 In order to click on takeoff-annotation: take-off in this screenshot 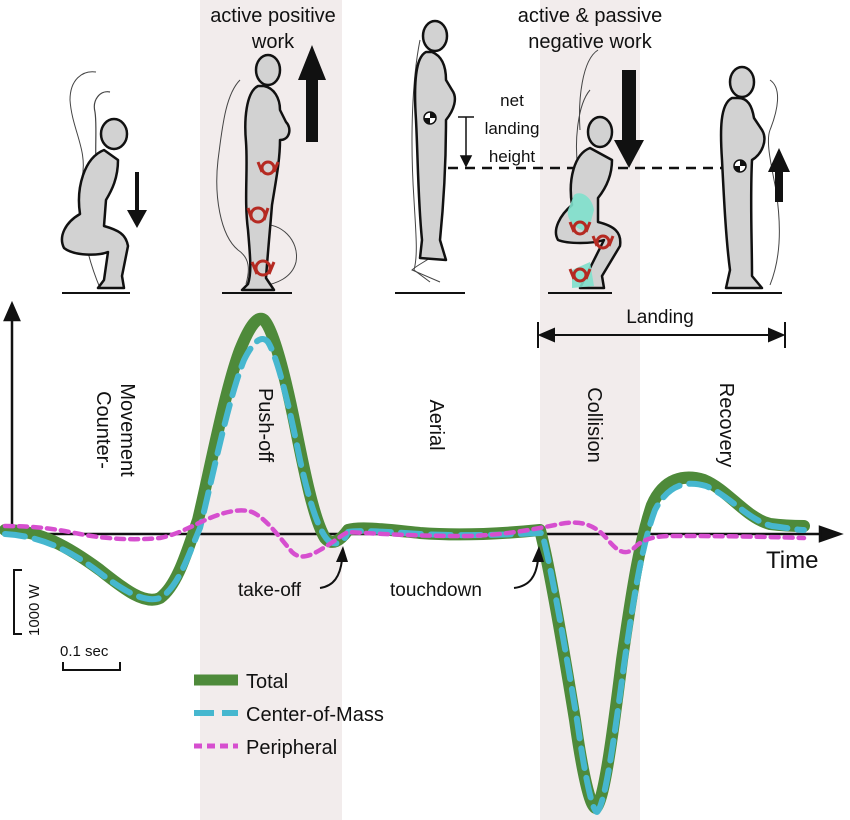, I will do `click(293, 573)`.